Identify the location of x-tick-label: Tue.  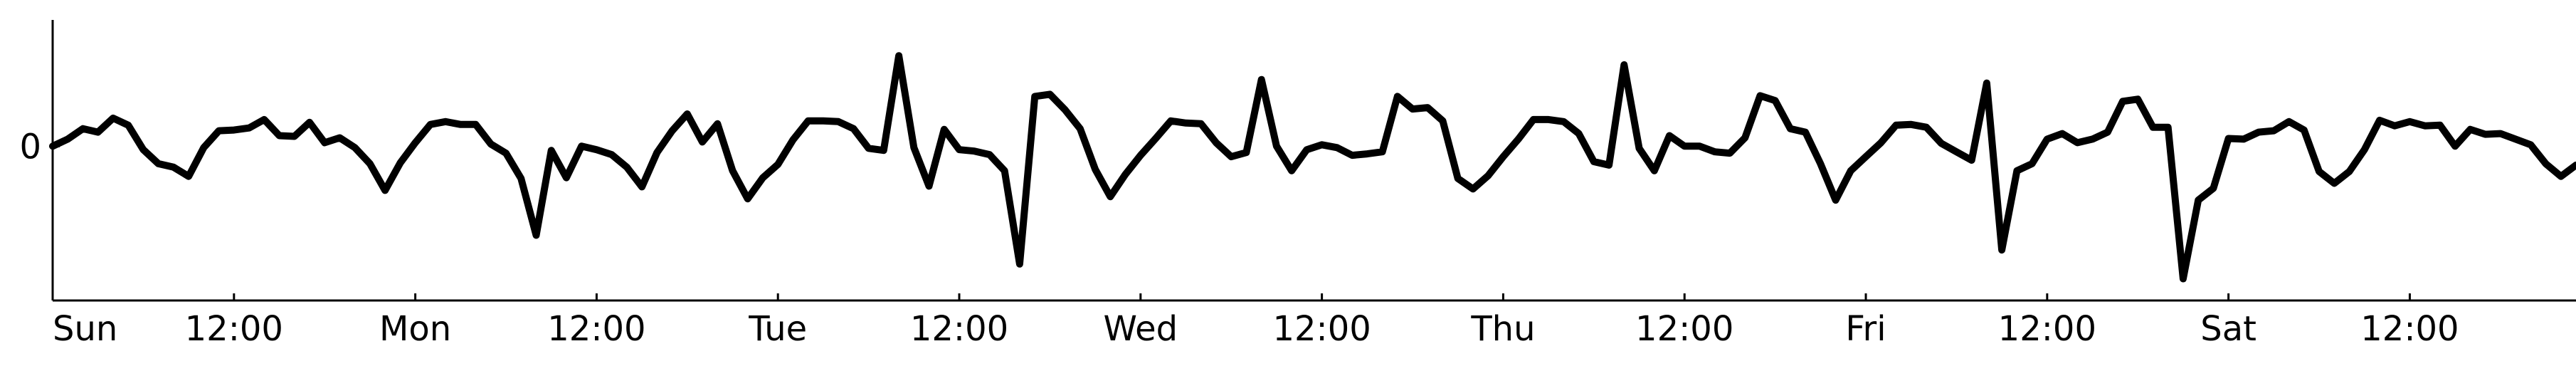
(778, 329).